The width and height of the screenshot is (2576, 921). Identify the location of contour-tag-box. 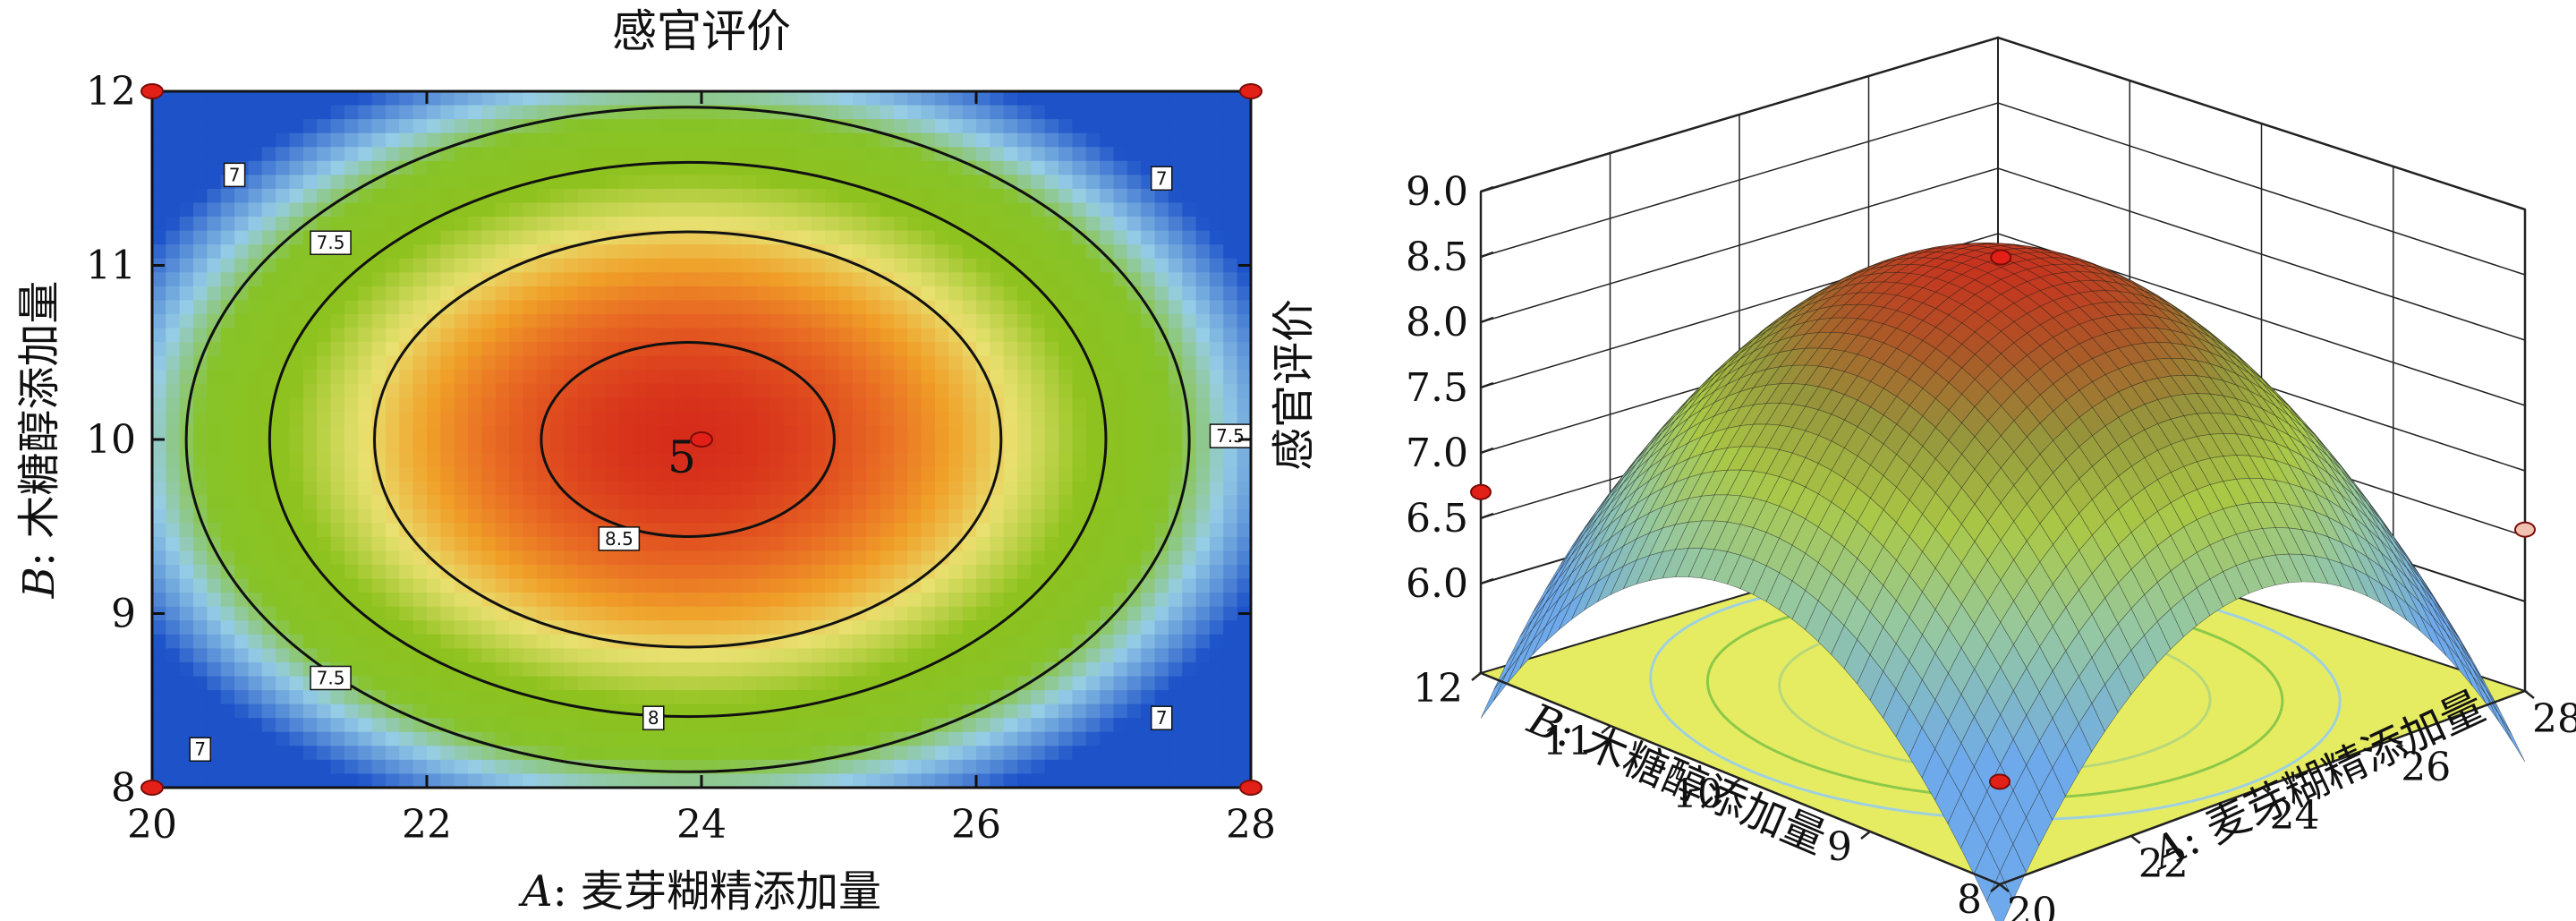
(200, 749).